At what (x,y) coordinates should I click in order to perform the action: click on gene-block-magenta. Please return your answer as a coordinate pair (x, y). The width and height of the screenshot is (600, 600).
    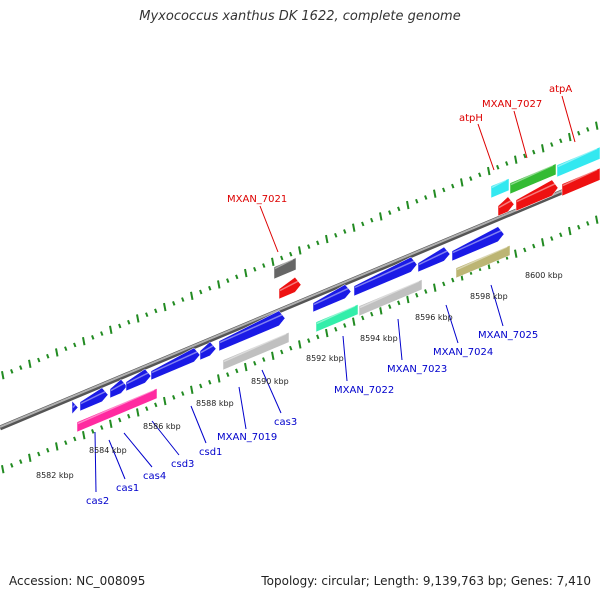
    Looking at the image, I should click on (117, 410).